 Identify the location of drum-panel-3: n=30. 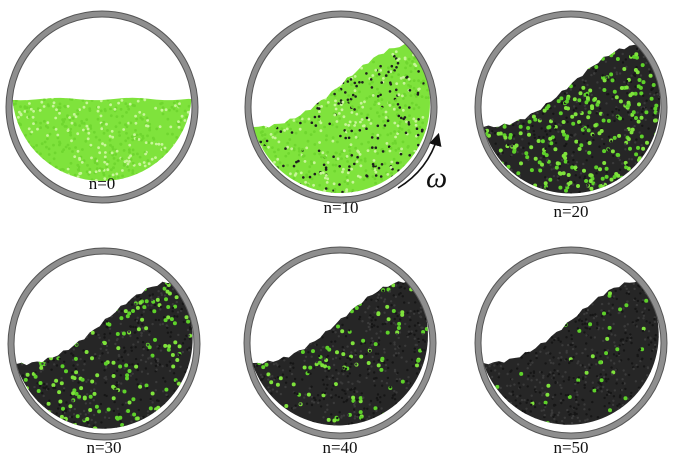
(104, 352).